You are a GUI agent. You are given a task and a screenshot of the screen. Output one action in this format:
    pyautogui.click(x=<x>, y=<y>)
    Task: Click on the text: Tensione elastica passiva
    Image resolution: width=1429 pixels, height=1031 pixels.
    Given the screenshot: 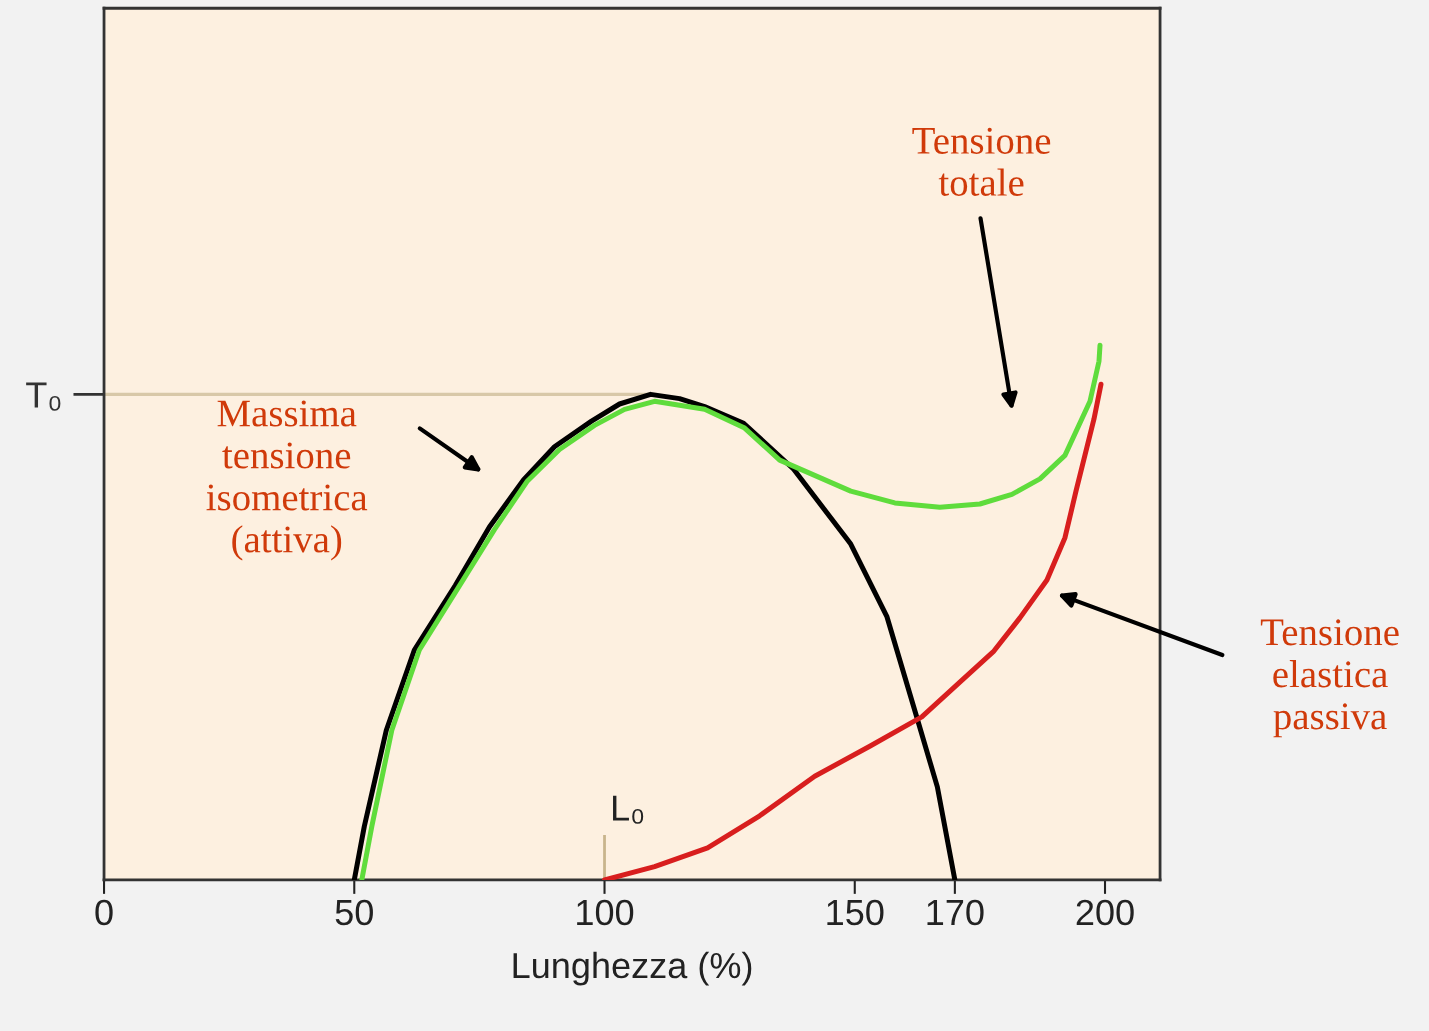 What is the action you would take?
    pyautogui.click(x=1329, y=678)
    